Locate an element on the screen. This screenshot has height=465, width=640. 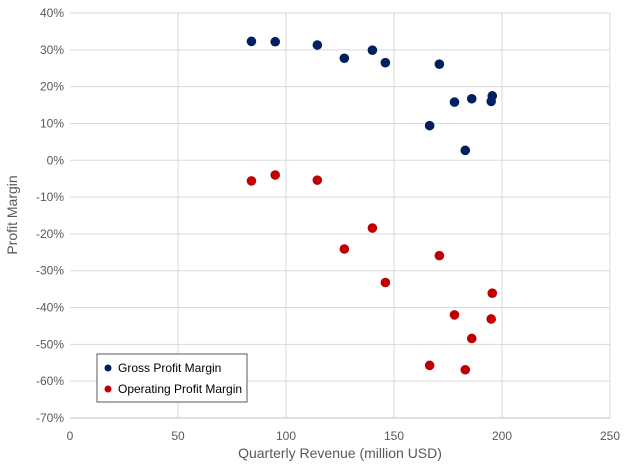
y-tick-label: -70% is located at coordinates (50, 418).